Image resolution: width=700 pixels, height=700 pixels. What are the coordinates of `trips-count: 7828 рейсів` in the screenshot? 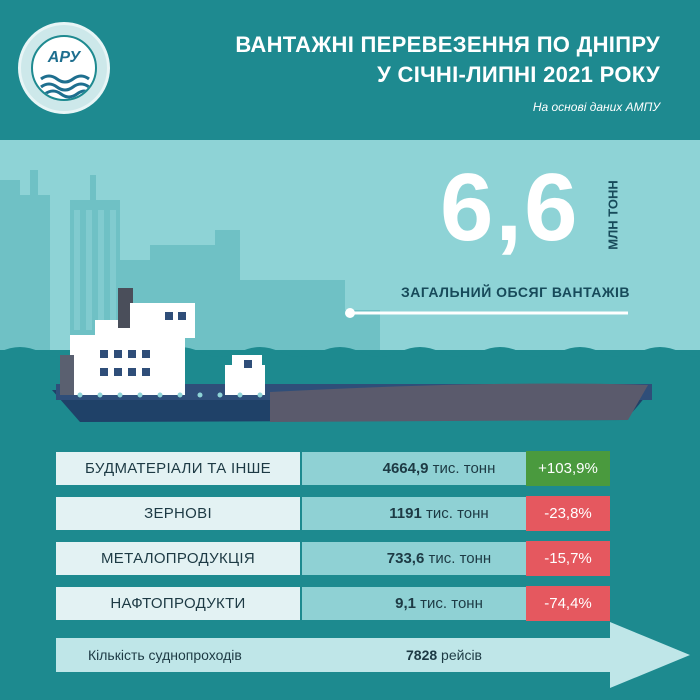 It's located at (444, 655).